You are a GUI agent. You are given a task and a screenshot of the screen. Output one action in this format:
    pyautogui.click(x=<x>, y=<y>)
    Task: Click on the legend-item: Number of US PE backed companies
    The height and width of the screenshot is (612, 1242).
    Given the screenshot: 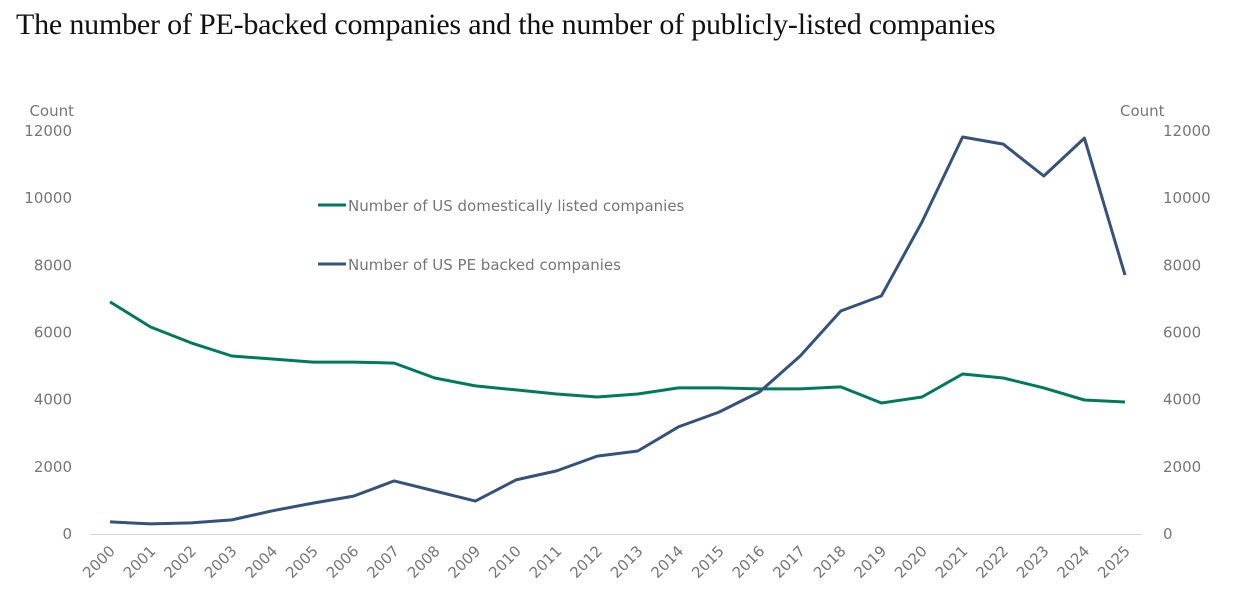 What is the action you would take?
    pyautogui.click(x=469, y=265)
    